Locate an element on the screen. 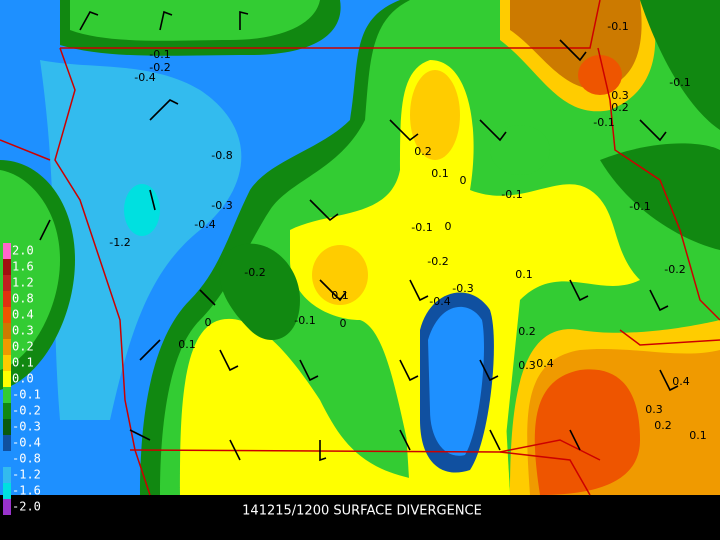  colorbar-label: -0.3 is located at coordinates (26, 427).